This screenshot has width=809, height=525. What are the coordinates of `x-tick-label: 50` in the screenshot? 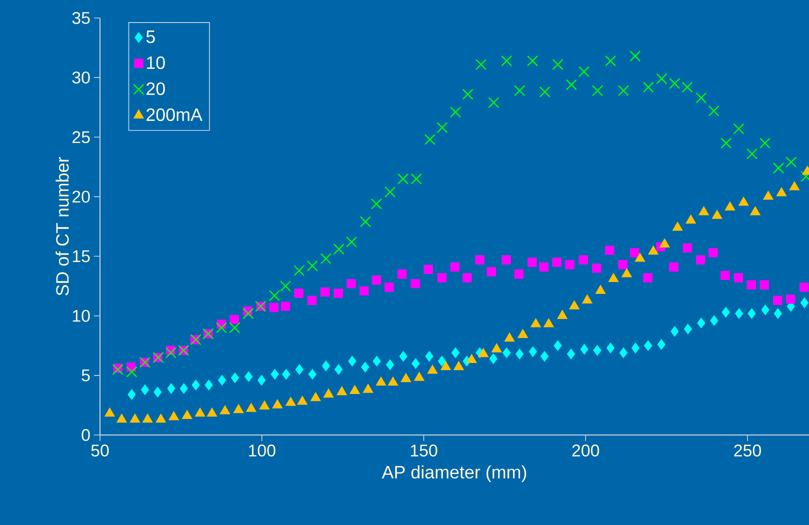 It's located at (100, 450).